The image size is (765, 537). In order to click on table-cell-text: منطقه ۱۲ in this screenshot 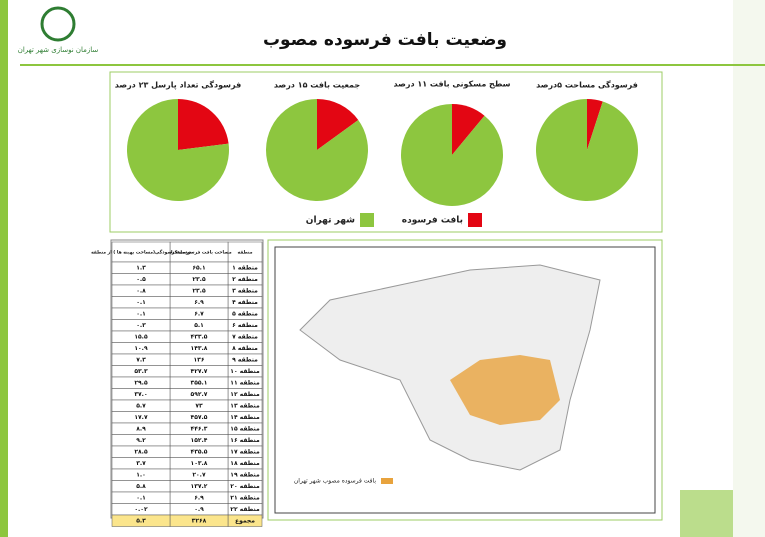, I will do `click(245, 394)`.